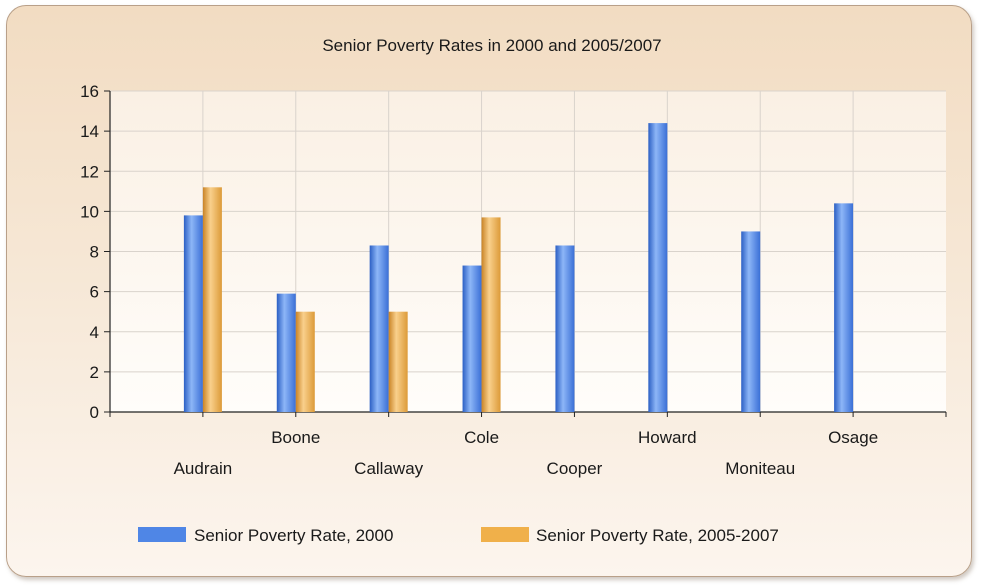 The image size is (982, 586). I want to click on bar-senior-poverty-2005-2007-cole, so click(491, 314).